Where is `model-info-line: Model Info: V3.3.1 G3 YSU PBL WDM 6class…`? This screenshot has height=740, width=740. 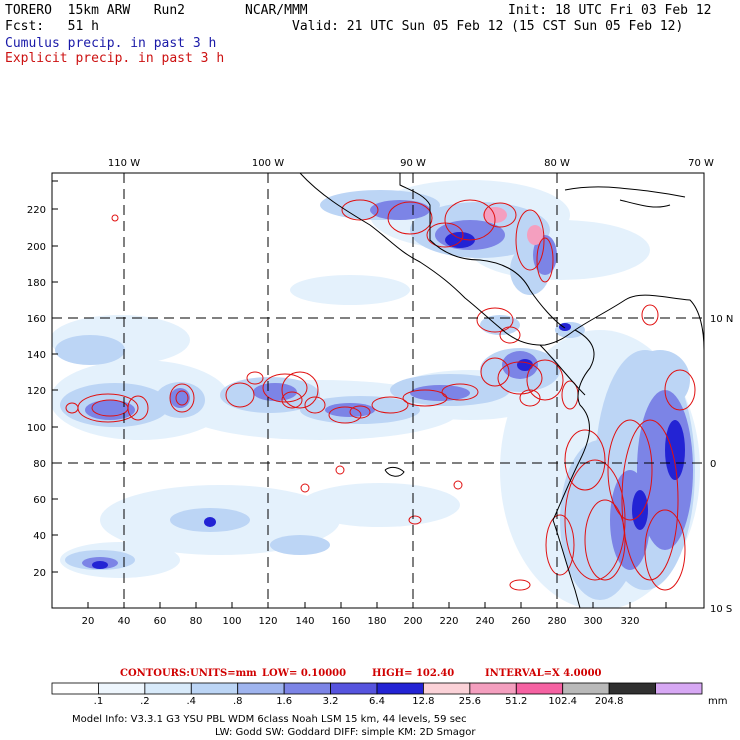 model-info-line: Model Info: V3.3.1 G3 YSU PBL WDM 6class… is located at coordinates (269, 719).